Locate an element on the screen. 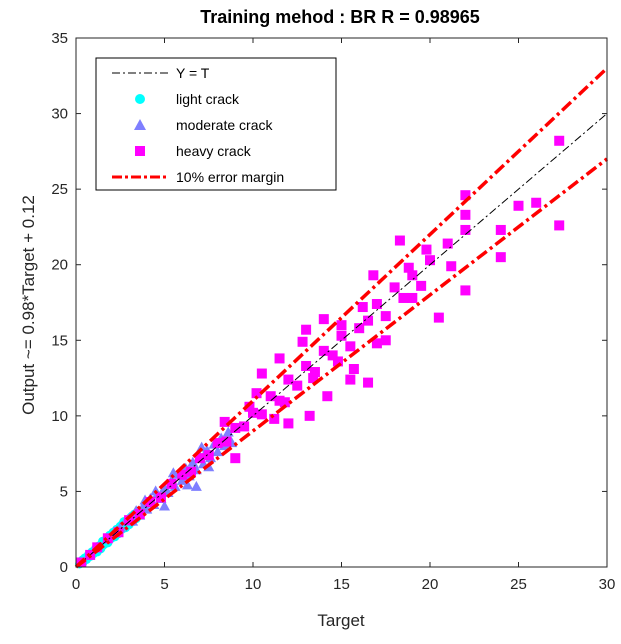 This screenshot has height=644, width=621. y-tick-label: 0 is located at coordinates (64, 567).